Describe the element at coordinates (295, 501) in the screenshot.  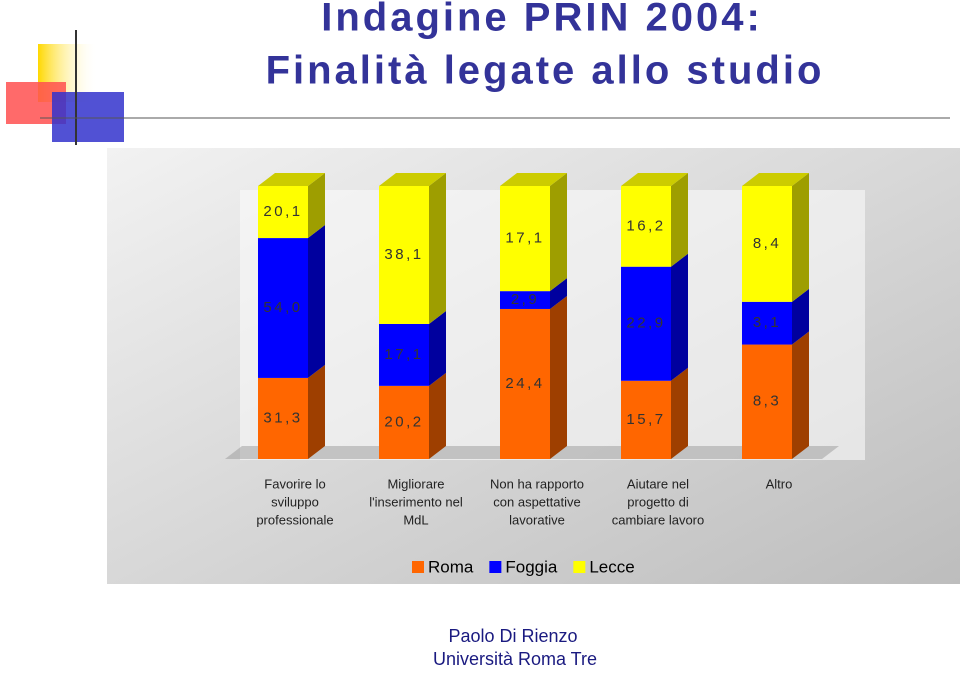
I see `x-tick-label: sviluppo` at that location.